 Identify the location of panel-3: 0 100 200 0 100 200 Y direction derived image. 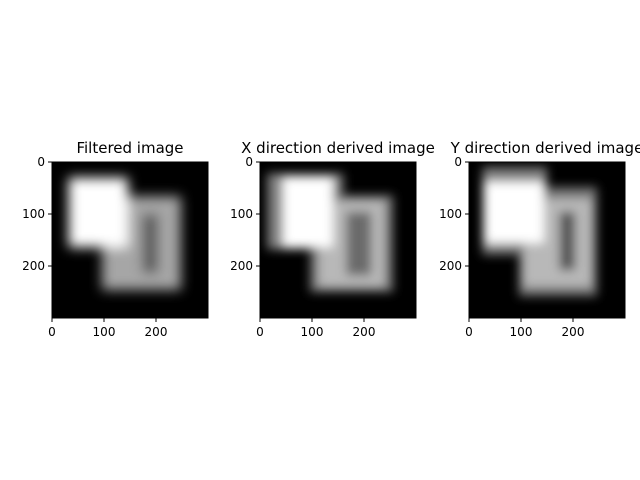
(539, 239).